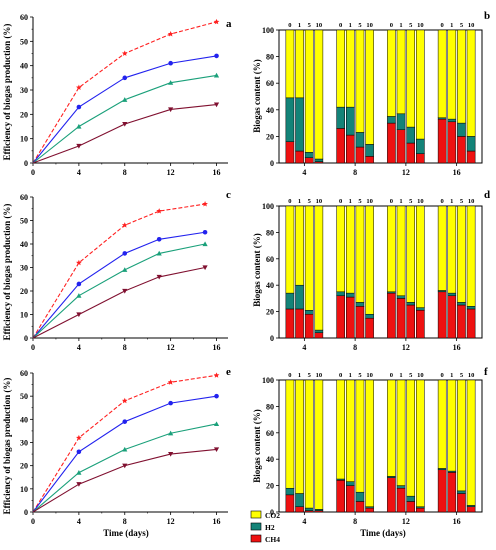  What do you see at coordinates (24, 41) in the screenshot?
I see `y-tick-label-a: 50` at bounding box center [24, 41].